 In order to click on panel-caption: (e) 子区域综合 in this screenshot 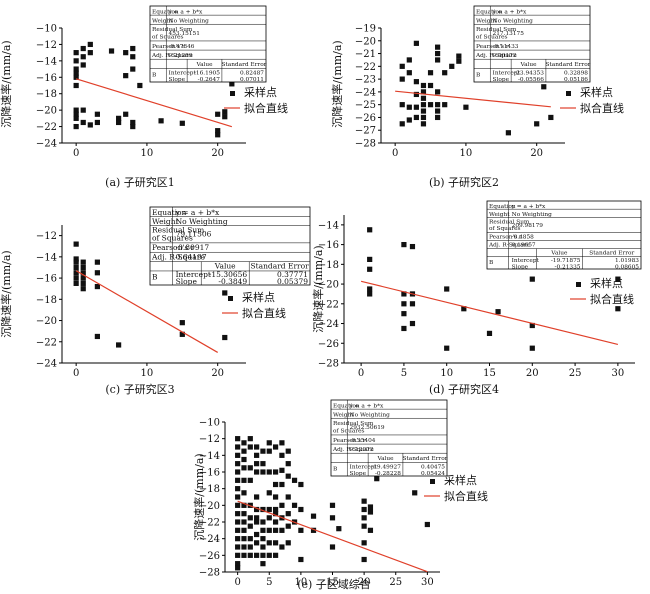, I will do `click(334, 584)`.